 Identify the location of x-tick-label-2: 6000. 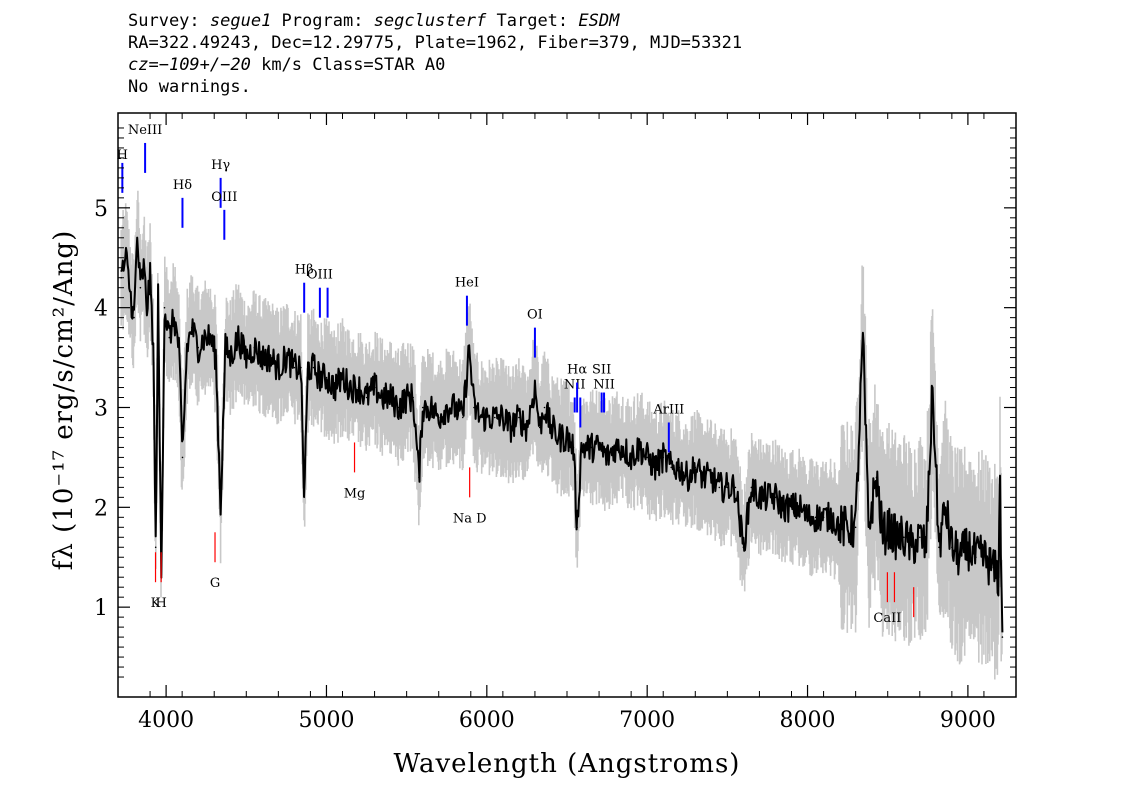
(487, 720).